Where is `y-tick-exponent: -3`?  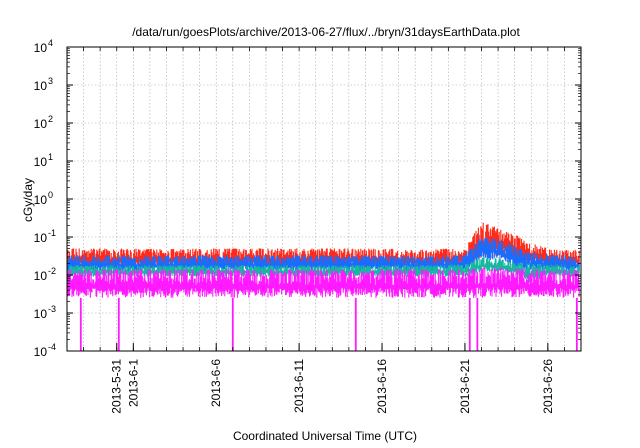
y-tick-exponent: -3 is located at coordinates (52, 309).